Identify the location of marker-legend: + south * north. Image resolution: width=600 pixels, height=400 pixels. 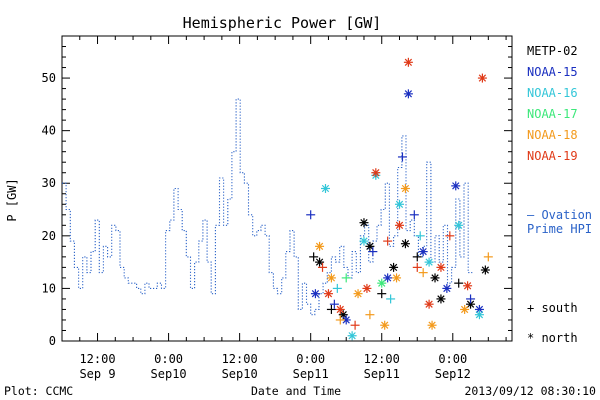
(552, 323).